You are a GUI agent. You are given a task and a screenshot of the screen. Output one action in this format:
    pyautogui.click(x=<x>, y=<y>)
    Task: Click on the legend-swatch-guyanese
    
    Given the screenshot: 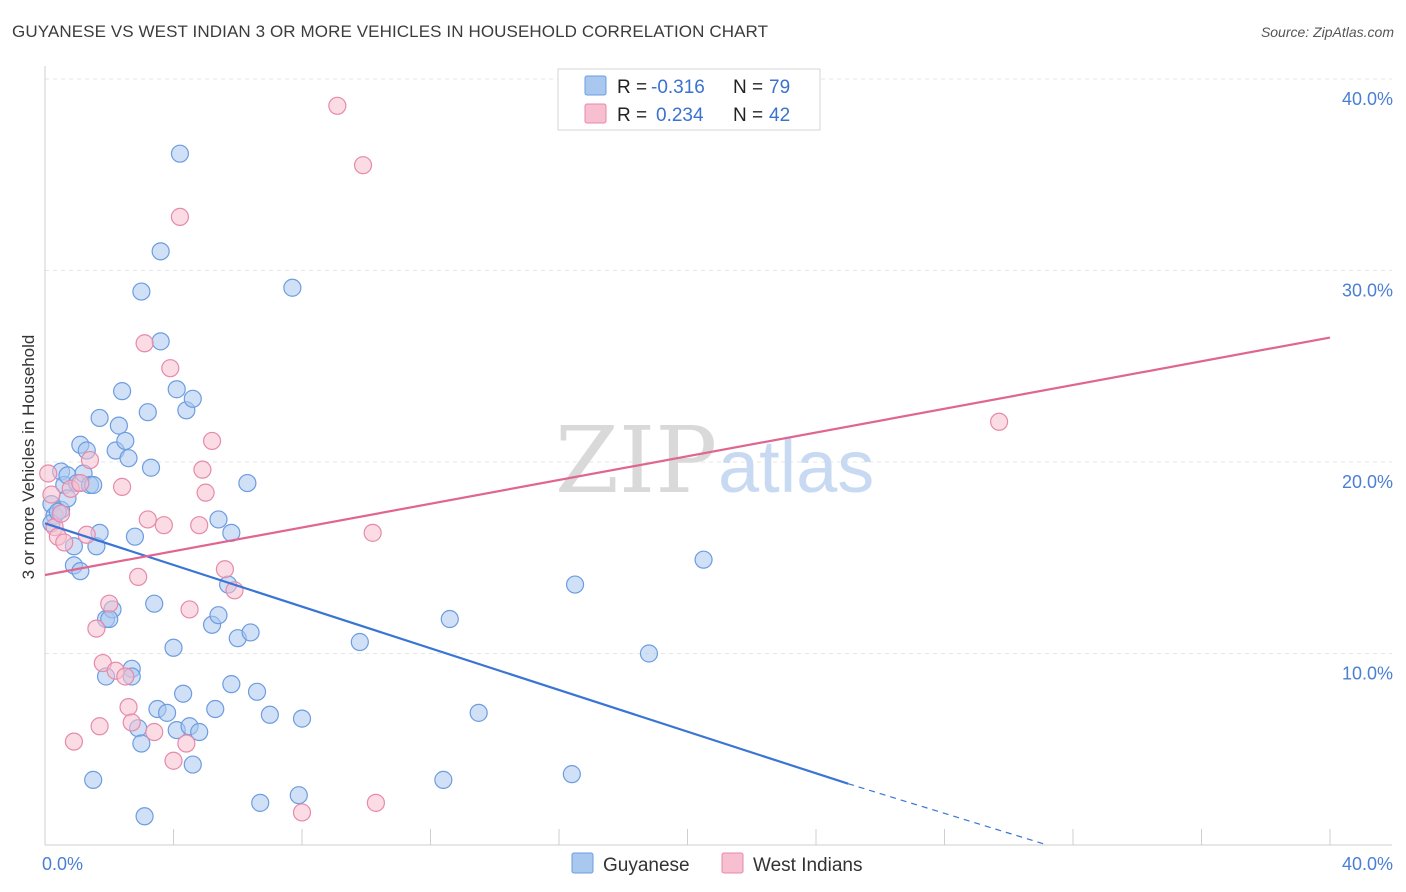 What is the action you would take?
    pyautogui.click(x=595, y=85)
    